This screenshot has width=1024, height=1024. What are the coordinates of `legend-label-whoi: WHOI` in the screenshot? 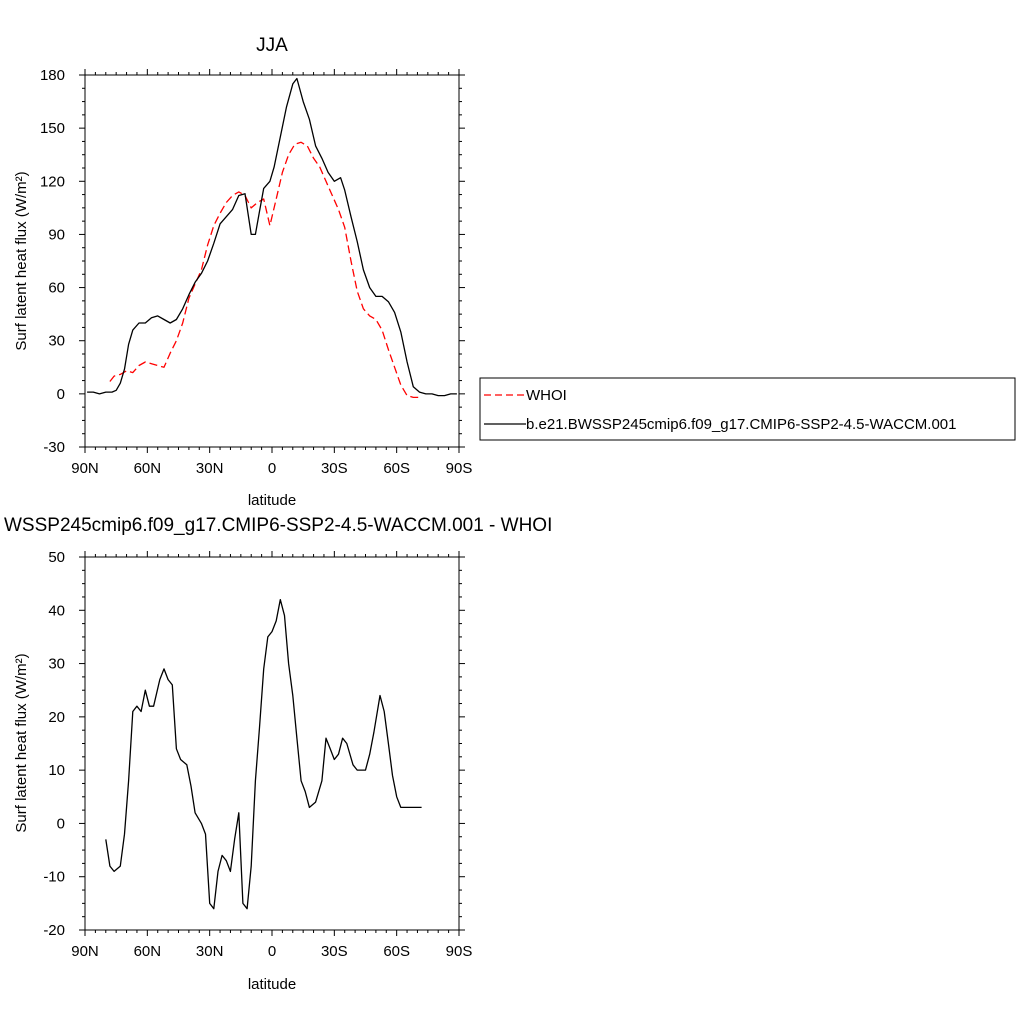 It's located at (546, 395).